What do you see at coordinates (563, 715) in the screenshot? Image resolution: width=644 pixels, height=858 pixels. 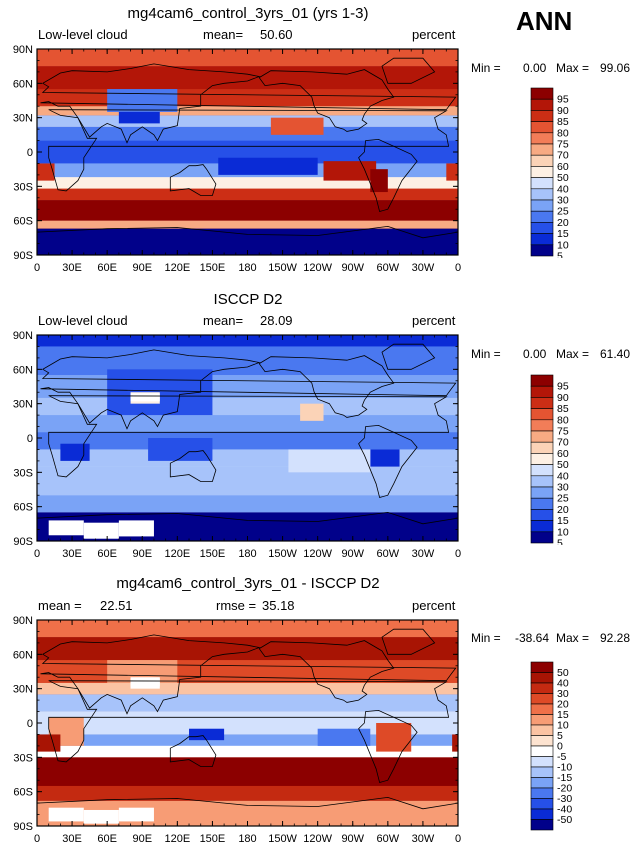 I see `colorbar-label: 15` at bounding box center [563, 715].